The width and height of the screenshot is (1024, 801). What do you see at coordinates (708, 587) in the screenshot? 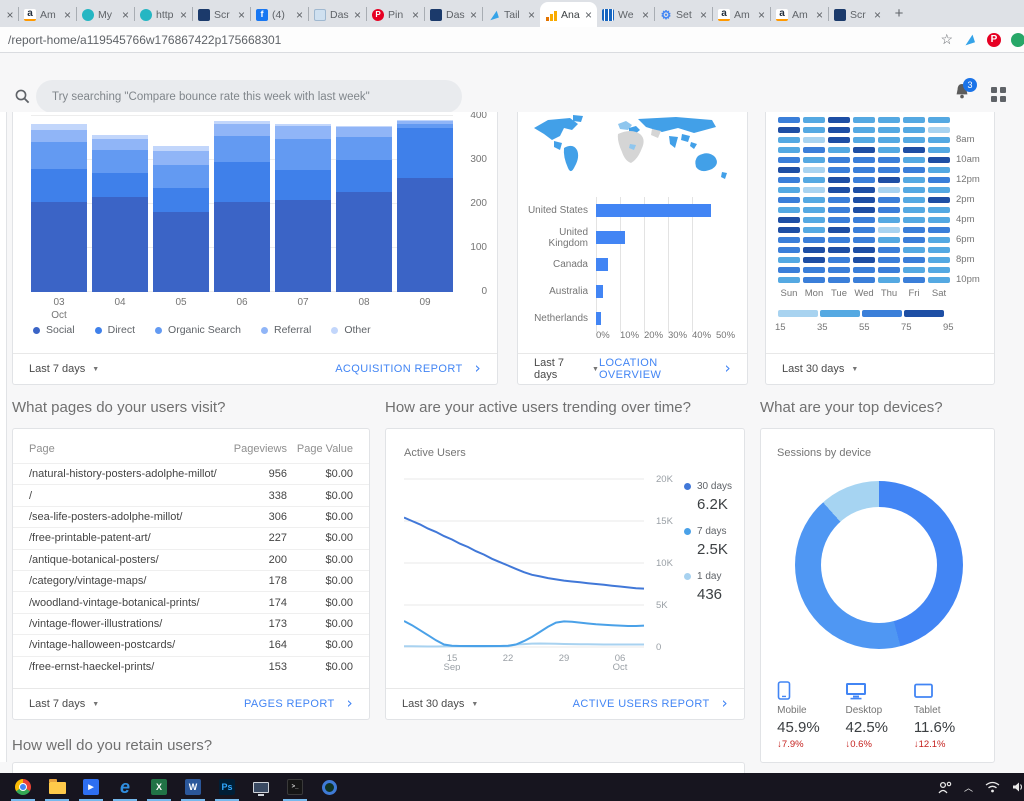
I see `legend-item-1-day: 1 day 436` at bounding box center [708, 587].